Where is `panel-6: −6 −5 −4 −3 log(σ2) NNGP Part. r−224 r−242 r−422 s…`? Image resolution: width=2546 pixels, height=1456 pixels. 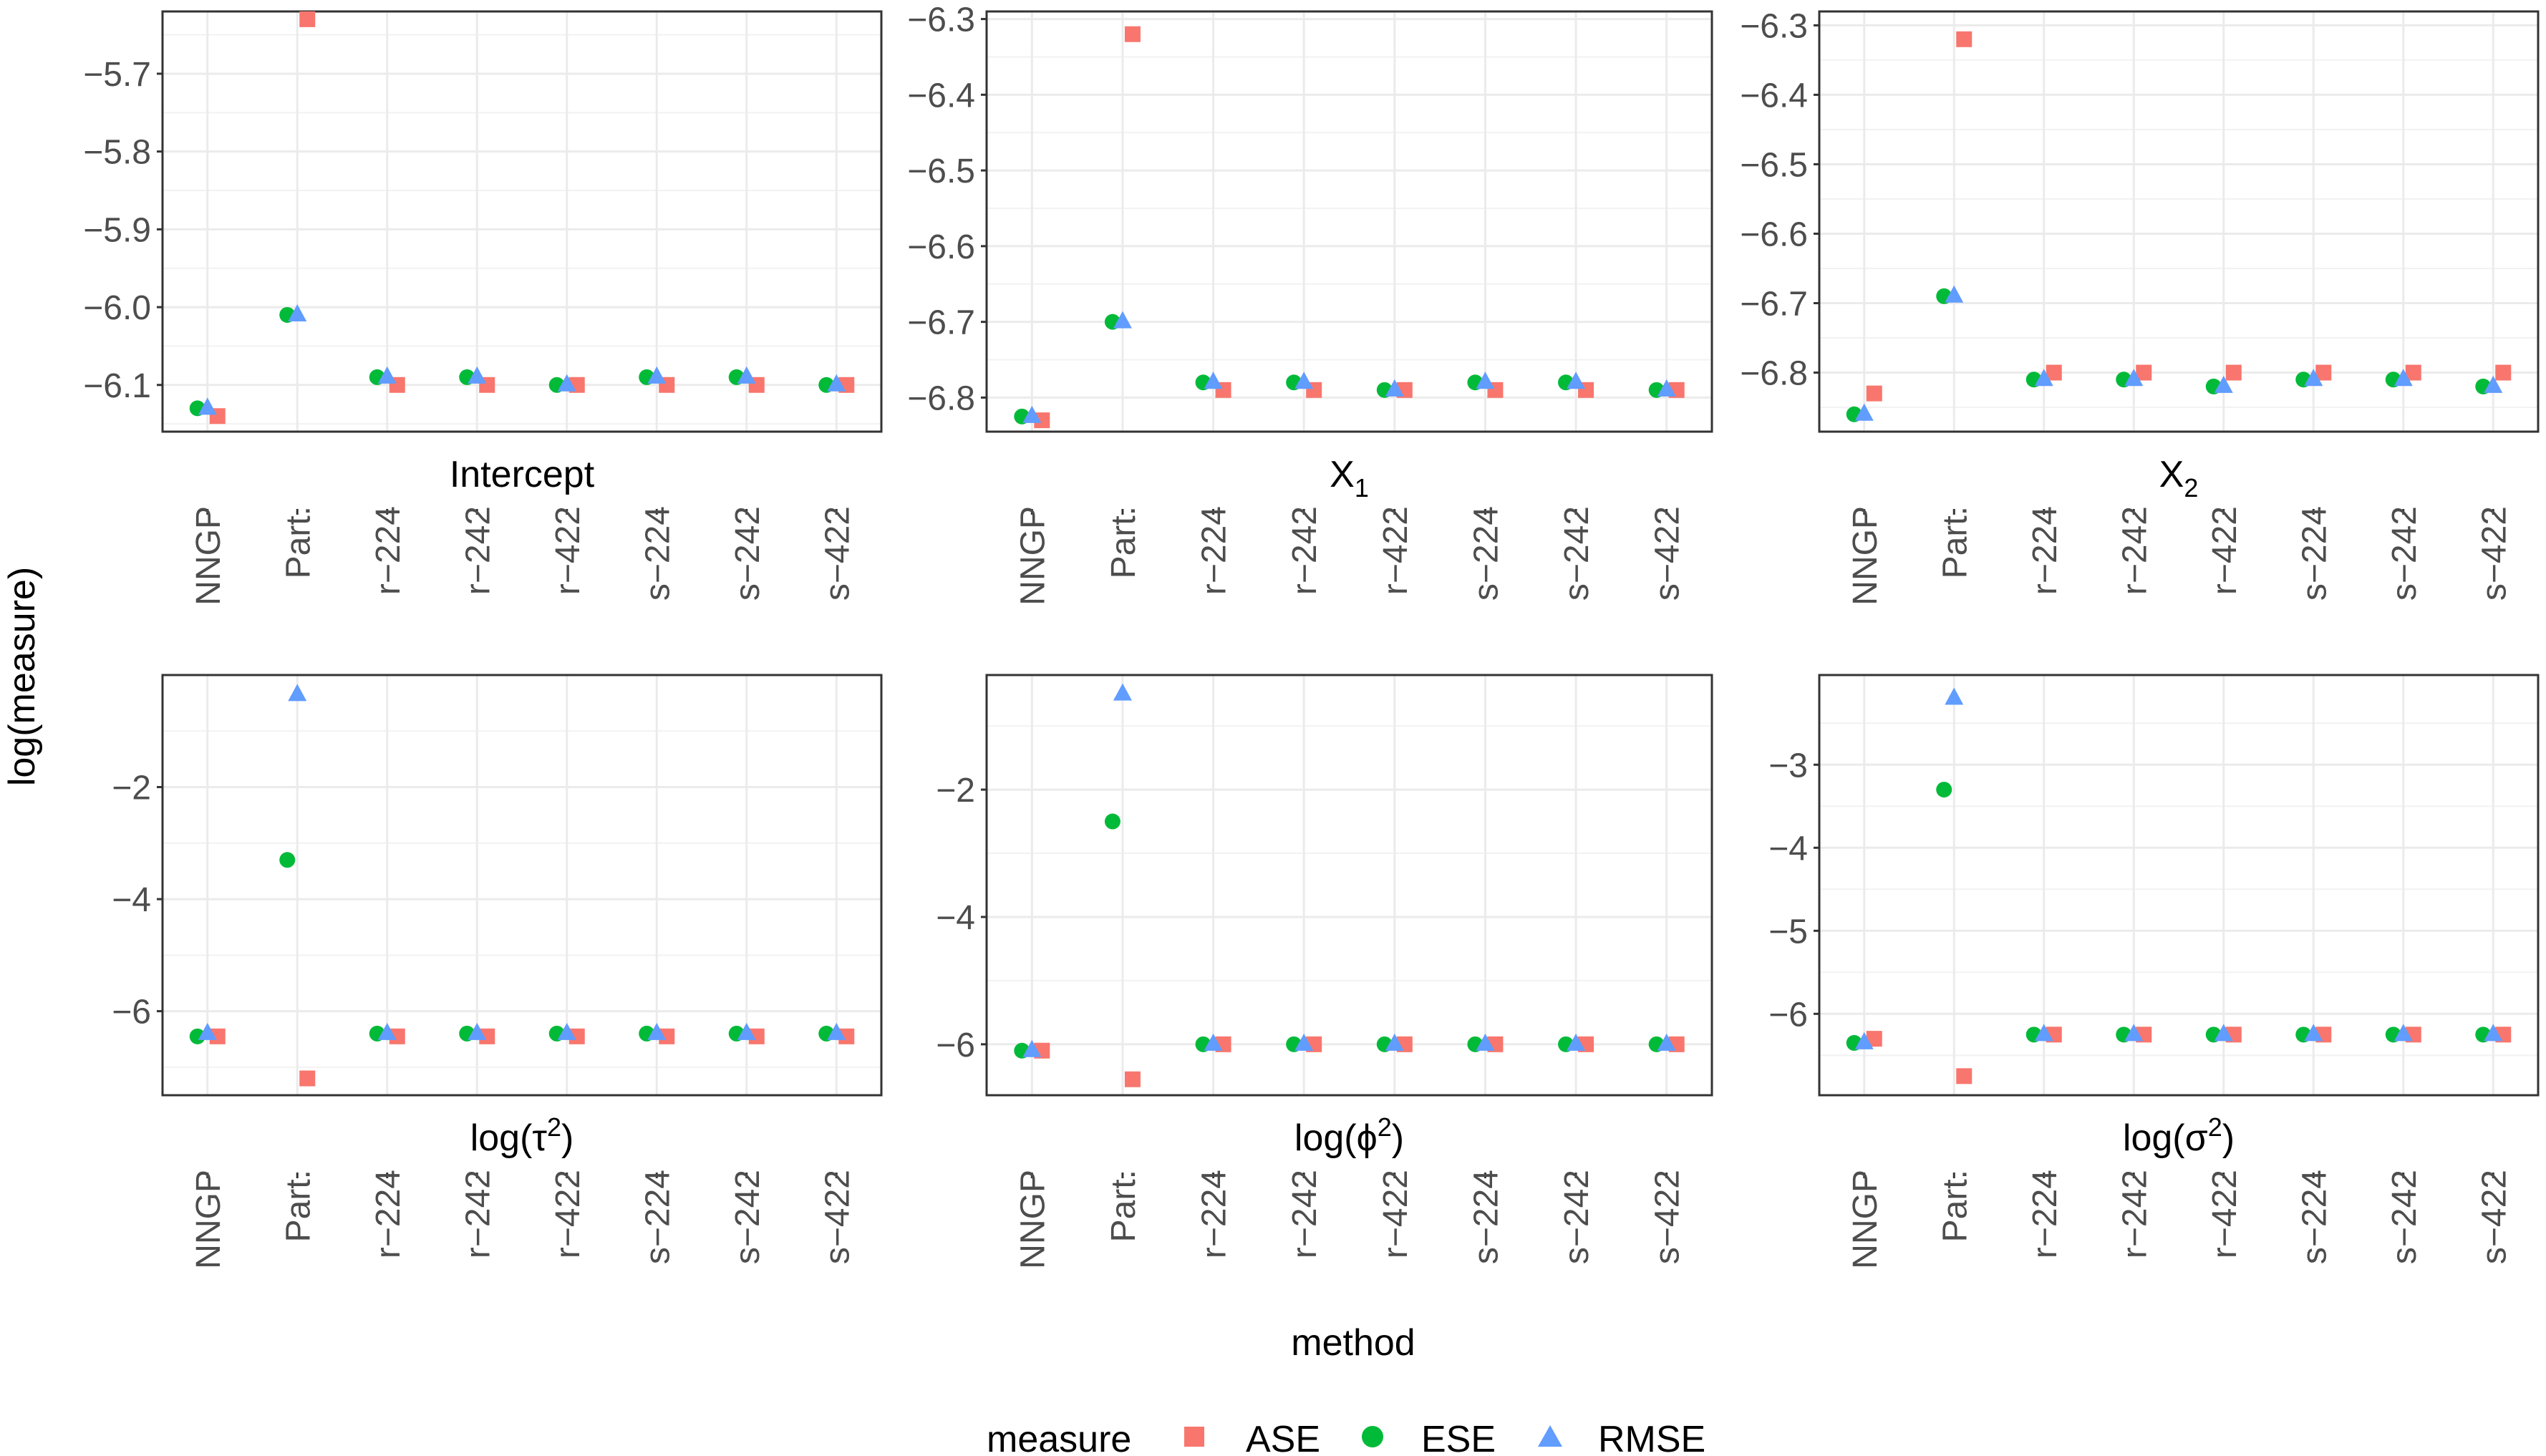 panel-6: −6 −5 −4 −3 log(σ2) NNGP Part. r−224 r−242 r−422 s… is located at coordinates (2154, 971).